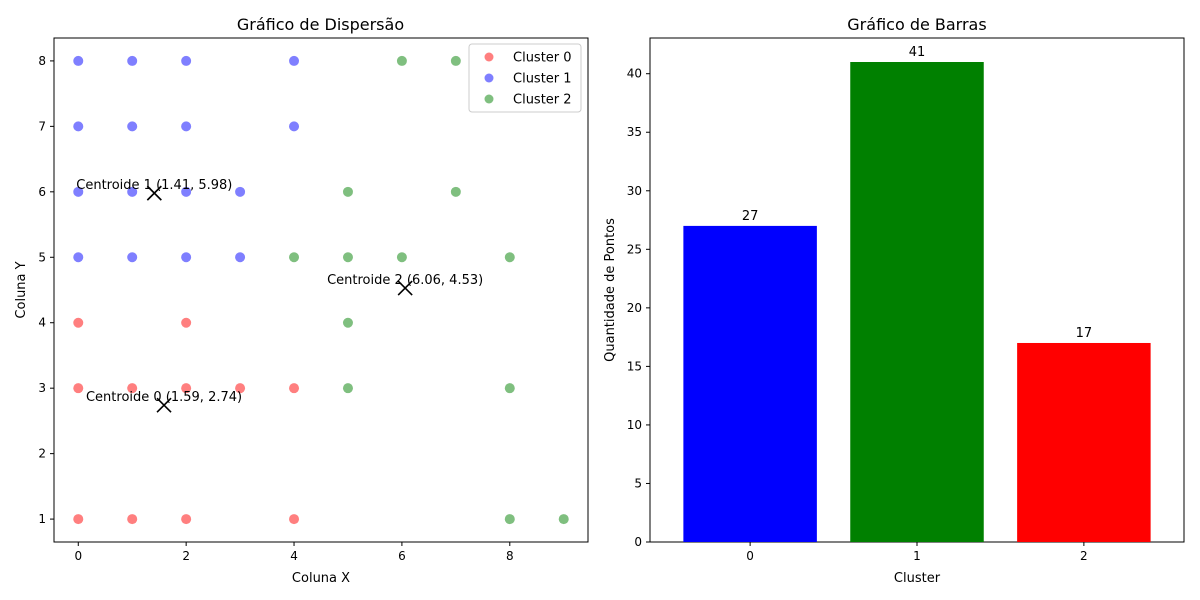 The image size is (1200, 600). Describe the element at coordinates (634, 366) in the screenshot. I see `y-tick-label: 15` at that location.